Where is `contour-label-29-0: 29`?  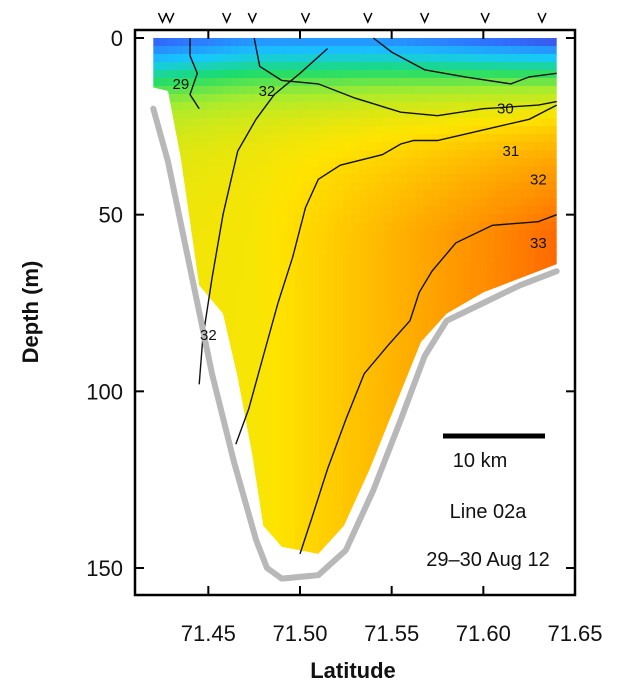
contour-label-29-0: 29 is located at coordinates (180, 84).